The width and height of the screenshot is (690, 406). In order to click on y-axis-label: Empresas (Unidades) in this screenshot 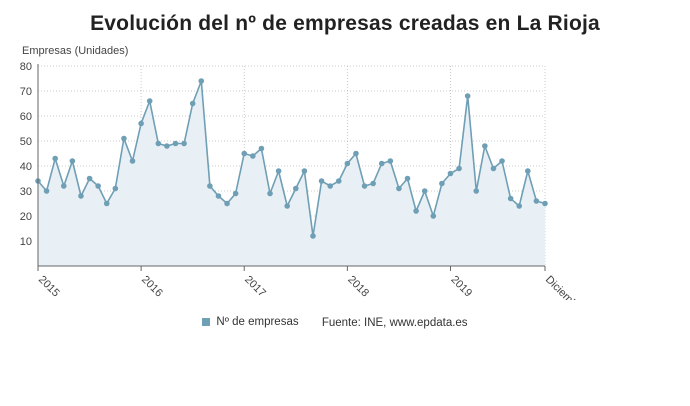, I will do `click(75, 51)`.